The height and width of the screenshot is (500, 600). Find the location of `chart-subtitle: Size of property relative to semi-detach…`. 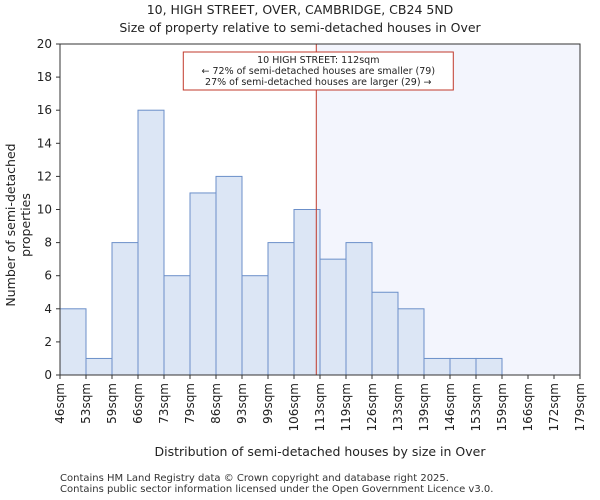

chart-subtitle: Size of property relative to semi-detach… is located at coordinates (300, 27).